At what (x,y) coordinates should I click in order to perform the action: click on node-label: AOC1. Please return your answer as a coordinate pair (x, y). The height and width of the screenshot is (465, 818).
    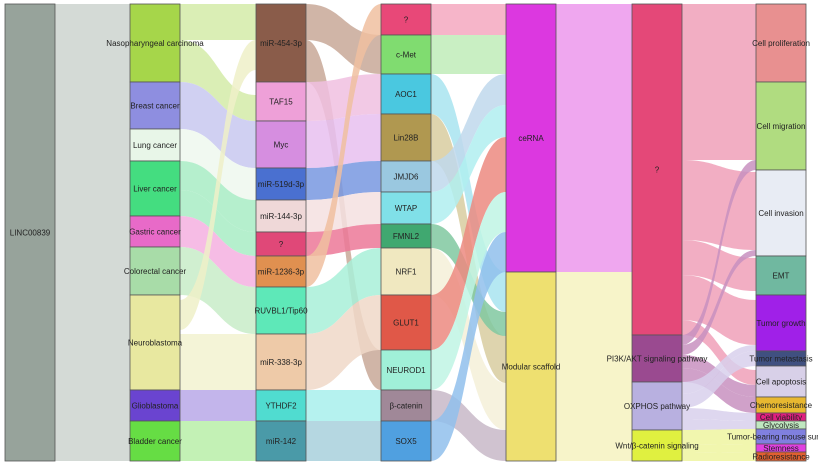
    Looking at the image, I should click on (406, 94).